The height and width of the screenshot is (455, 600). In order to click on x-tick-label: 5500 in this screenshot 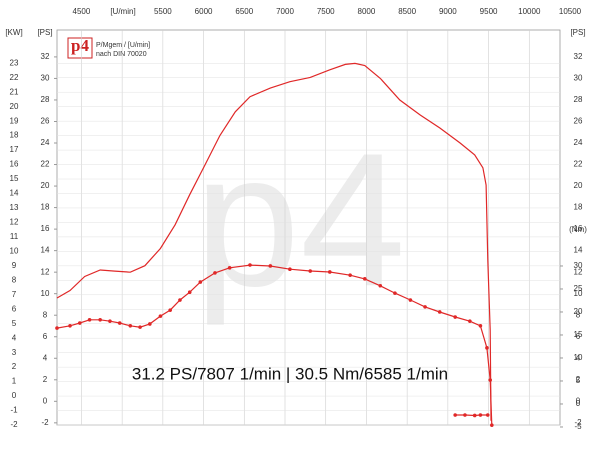, I will do `click(163, 11)`.